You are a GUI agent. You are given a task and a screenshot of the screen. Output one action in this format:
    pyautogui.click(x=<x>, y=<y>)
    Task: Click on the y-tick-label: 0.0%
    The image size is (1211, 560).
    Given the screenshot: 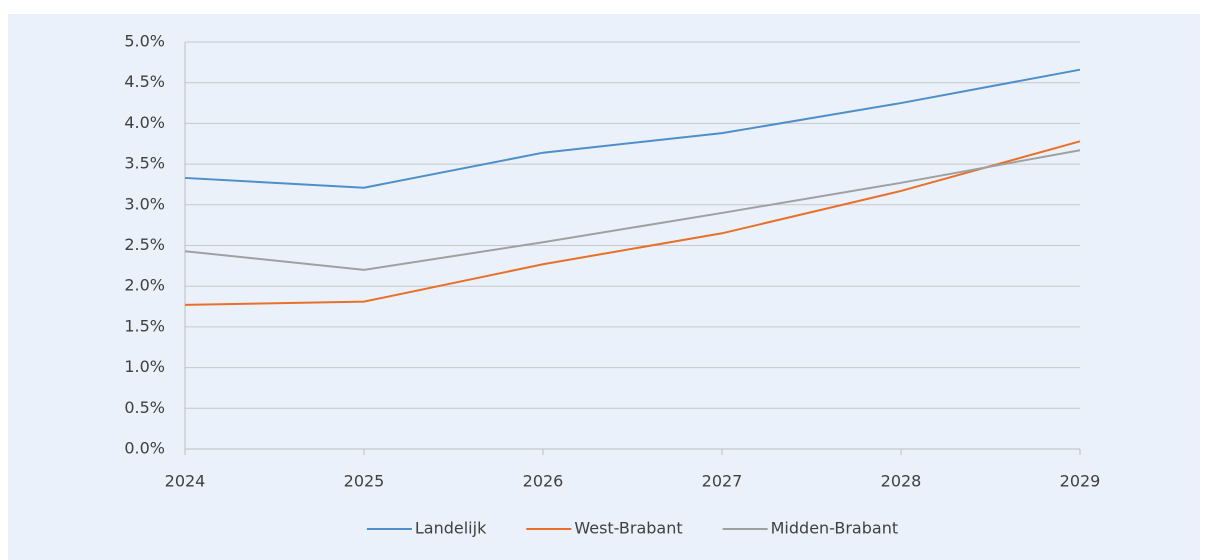 What is the action you would take?
    pyautogui.click(x=144, y=448)
    